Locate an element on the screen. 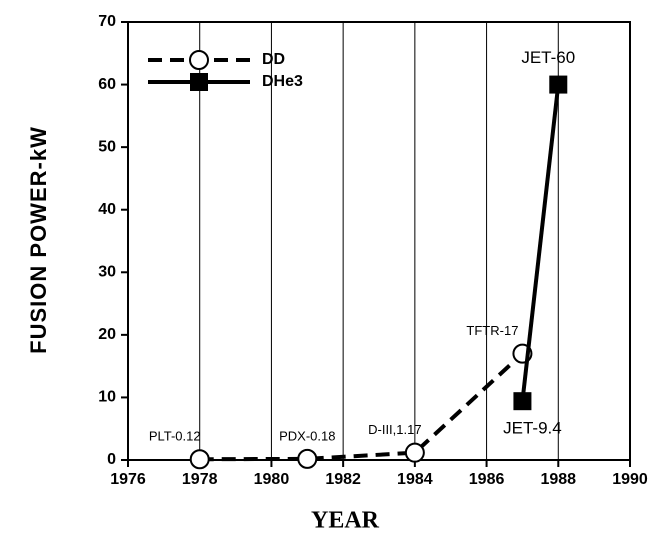  legend-label: DD is located at coordinates (273, 59).